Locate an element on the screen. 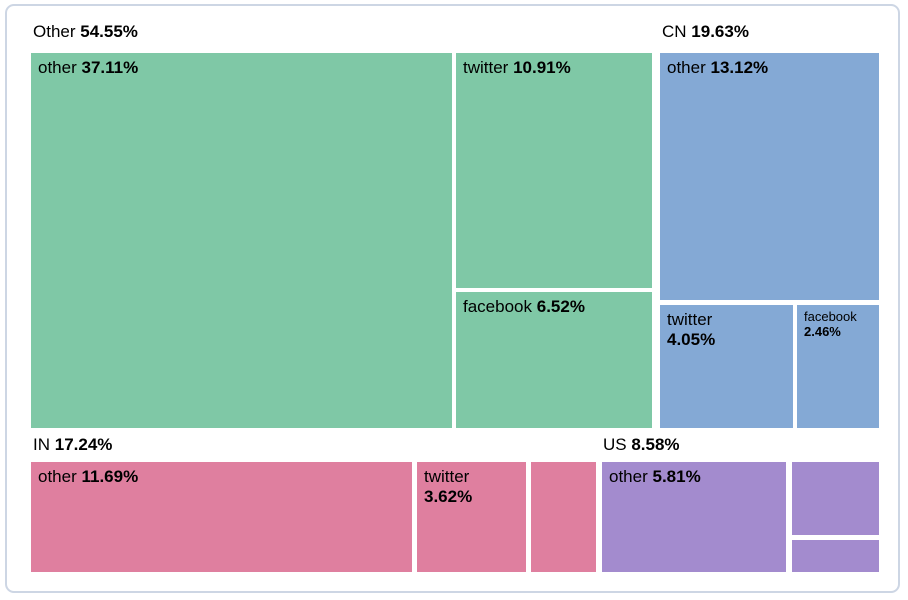  treemap-group-header-cn: CN 19.63% is located at coordinates (705, 32).